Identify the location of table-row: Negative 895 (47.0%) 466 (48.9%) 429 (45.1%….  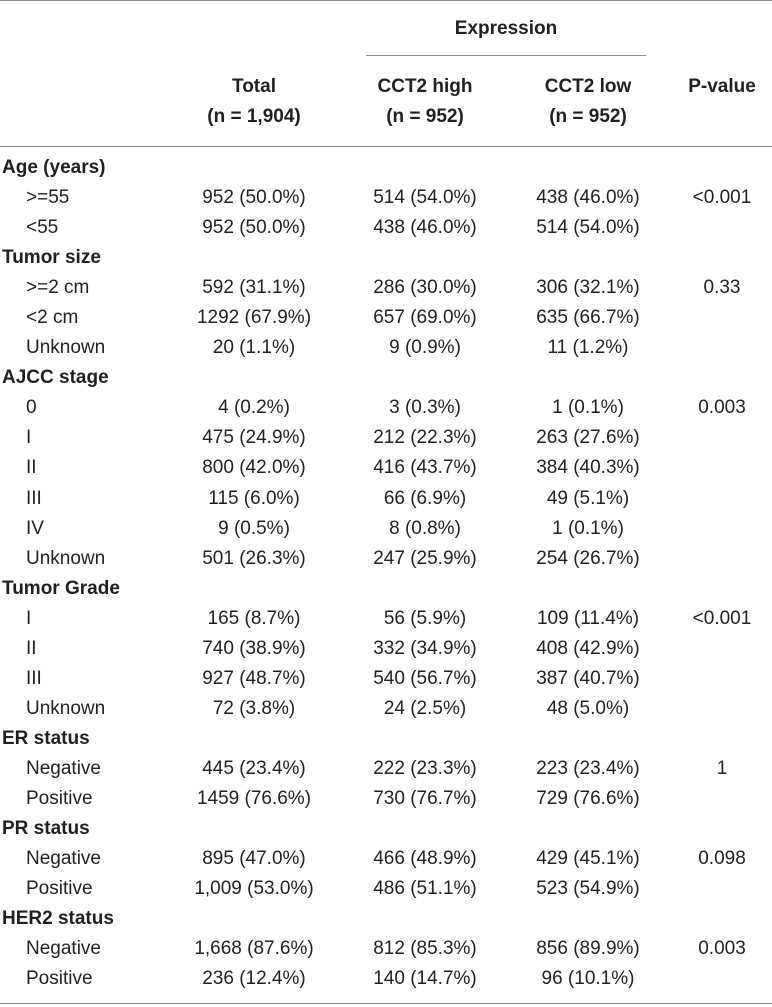
(386, 859).